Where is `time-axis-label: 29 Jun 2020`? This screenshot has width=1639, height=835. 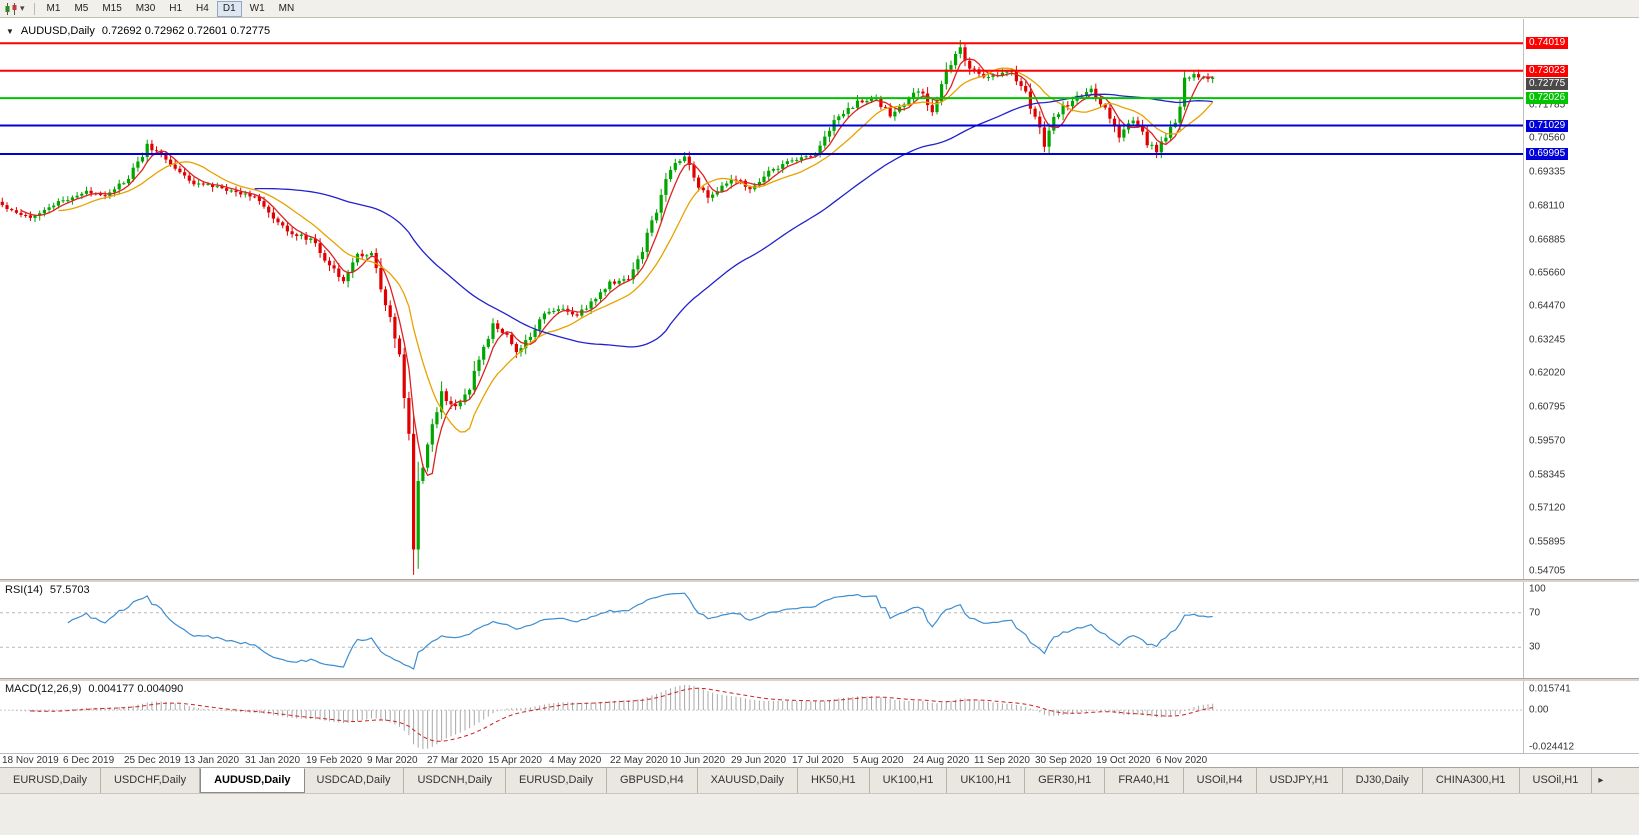
time-axis-label: 29 Jun 2020 is located at coordinates (759, 760).